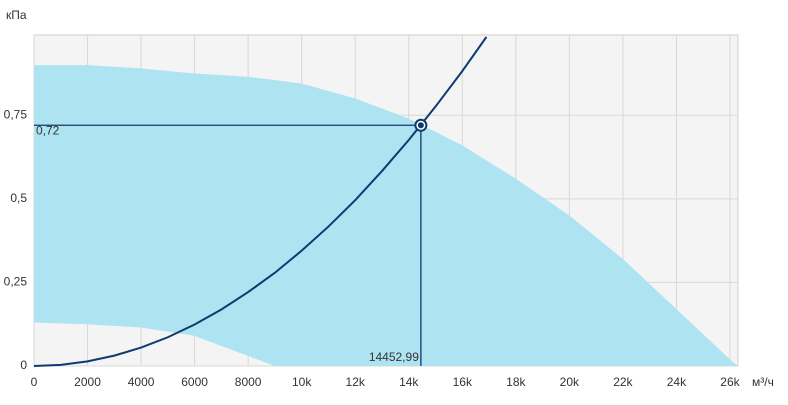 The height and width of the screenshot is (405, 788). Describe the element at coordinates (677, 382) in the screenshot. I see `x-tick-label: 24k` at that location.